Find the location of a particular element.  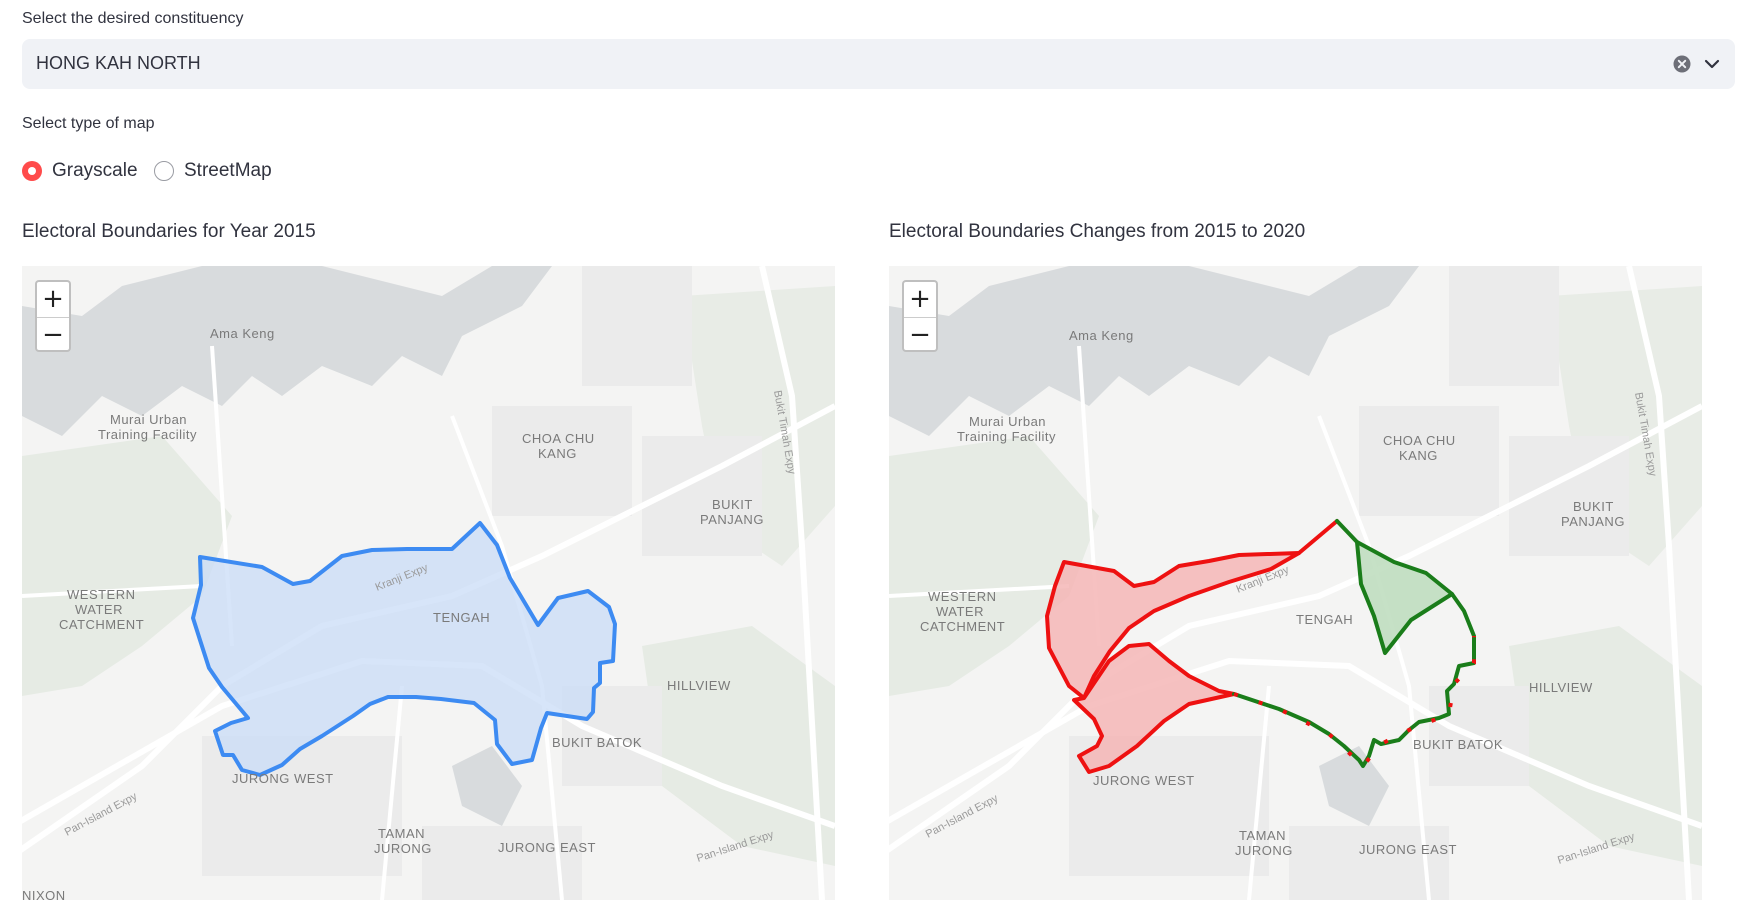

boundary-2015 is located at coordinates (404, 649).